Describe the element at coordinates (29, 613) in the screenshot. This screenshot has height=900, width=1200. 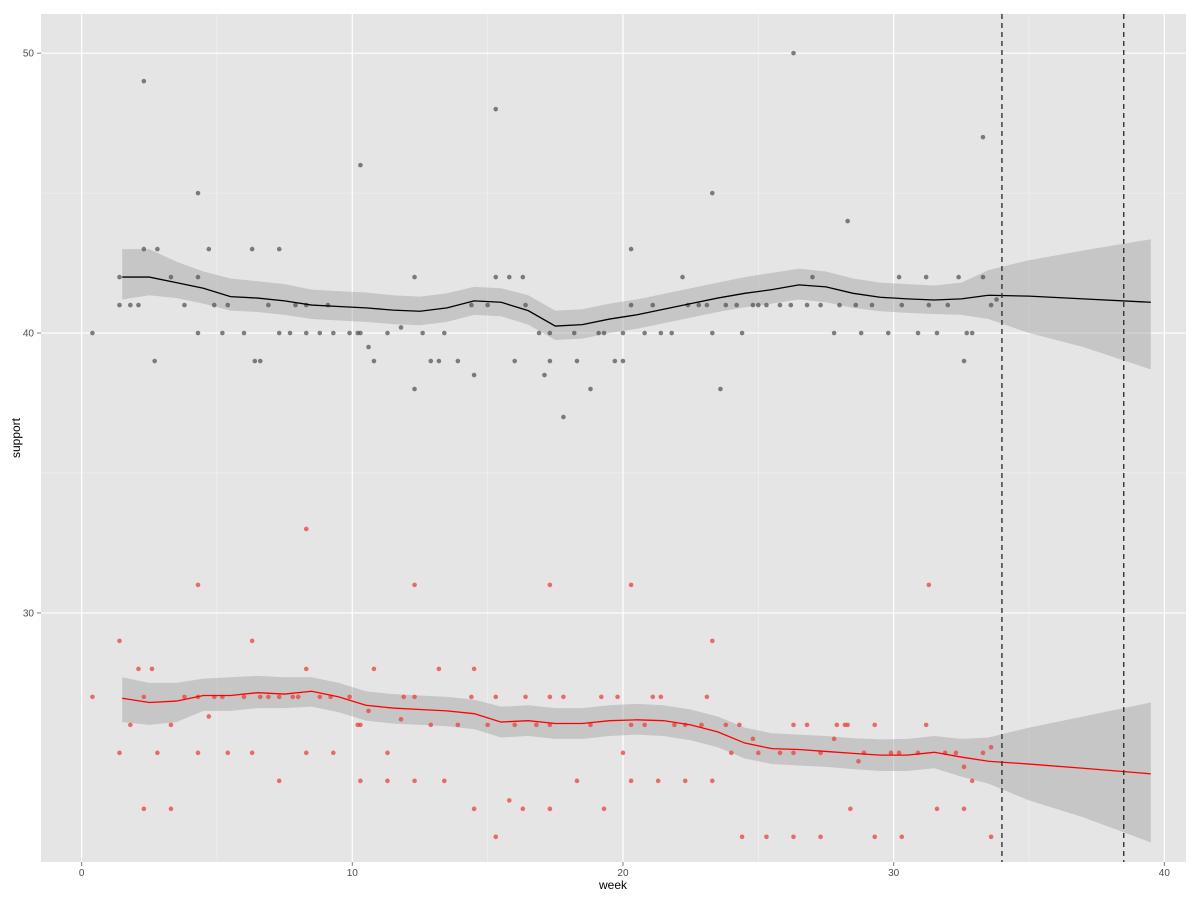
I see `y-tick-label: 30` at that location.